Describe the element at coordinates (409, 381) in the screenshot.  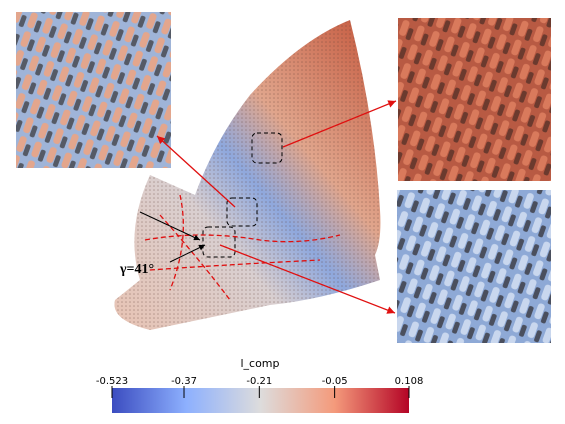
I see `tick-label: 0.108` at that location.